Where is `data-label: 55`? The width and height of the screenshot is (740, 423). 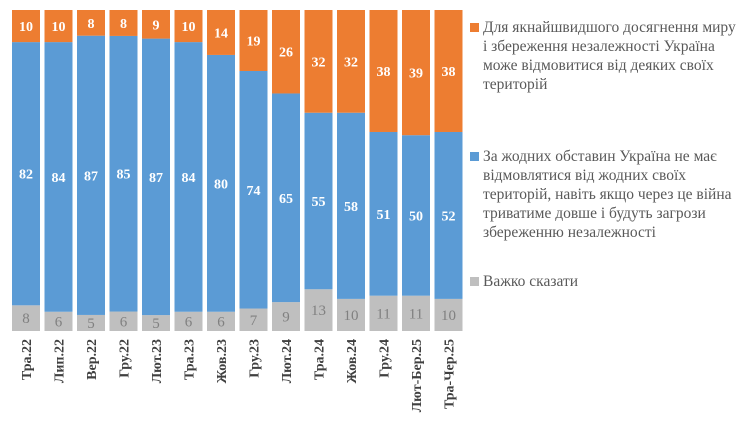
data-label: 55 is located at coordinates (319, 202).